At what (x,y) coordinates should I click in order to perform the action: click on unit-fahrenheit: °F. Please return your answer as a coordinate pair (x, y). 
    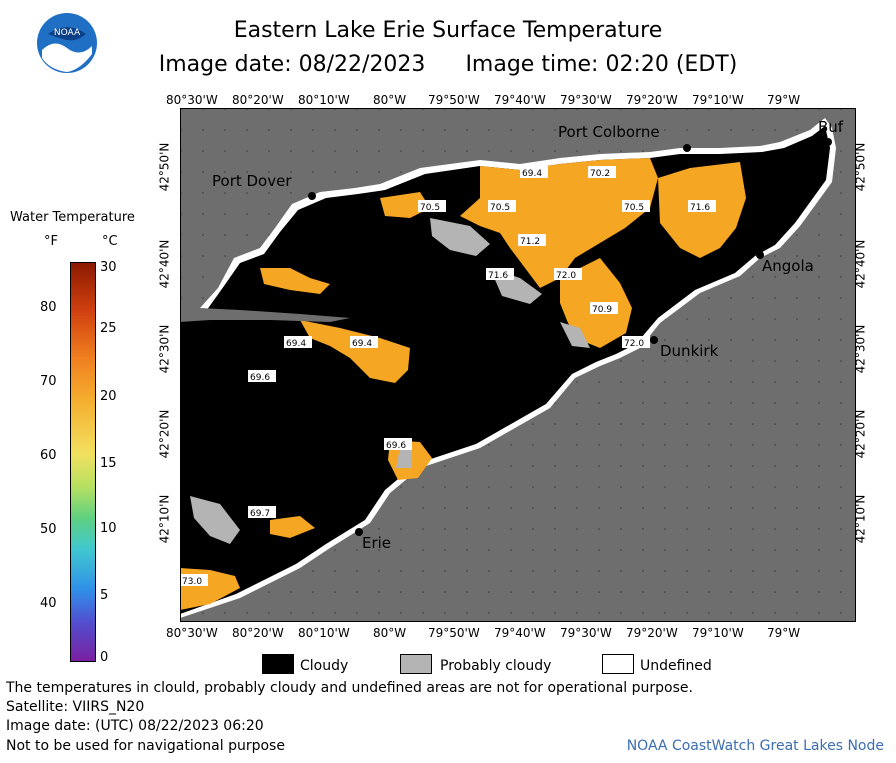
    Looking at the image, I should click on (51, 241).